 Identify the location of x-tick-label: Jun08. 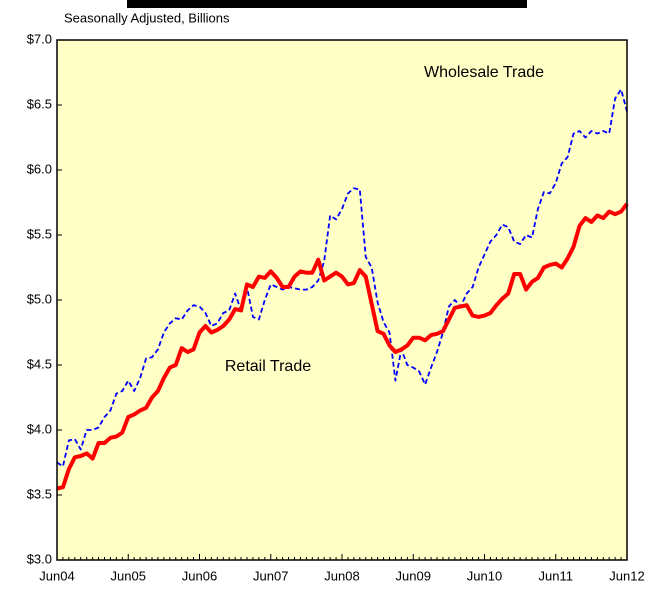
(341, 575).